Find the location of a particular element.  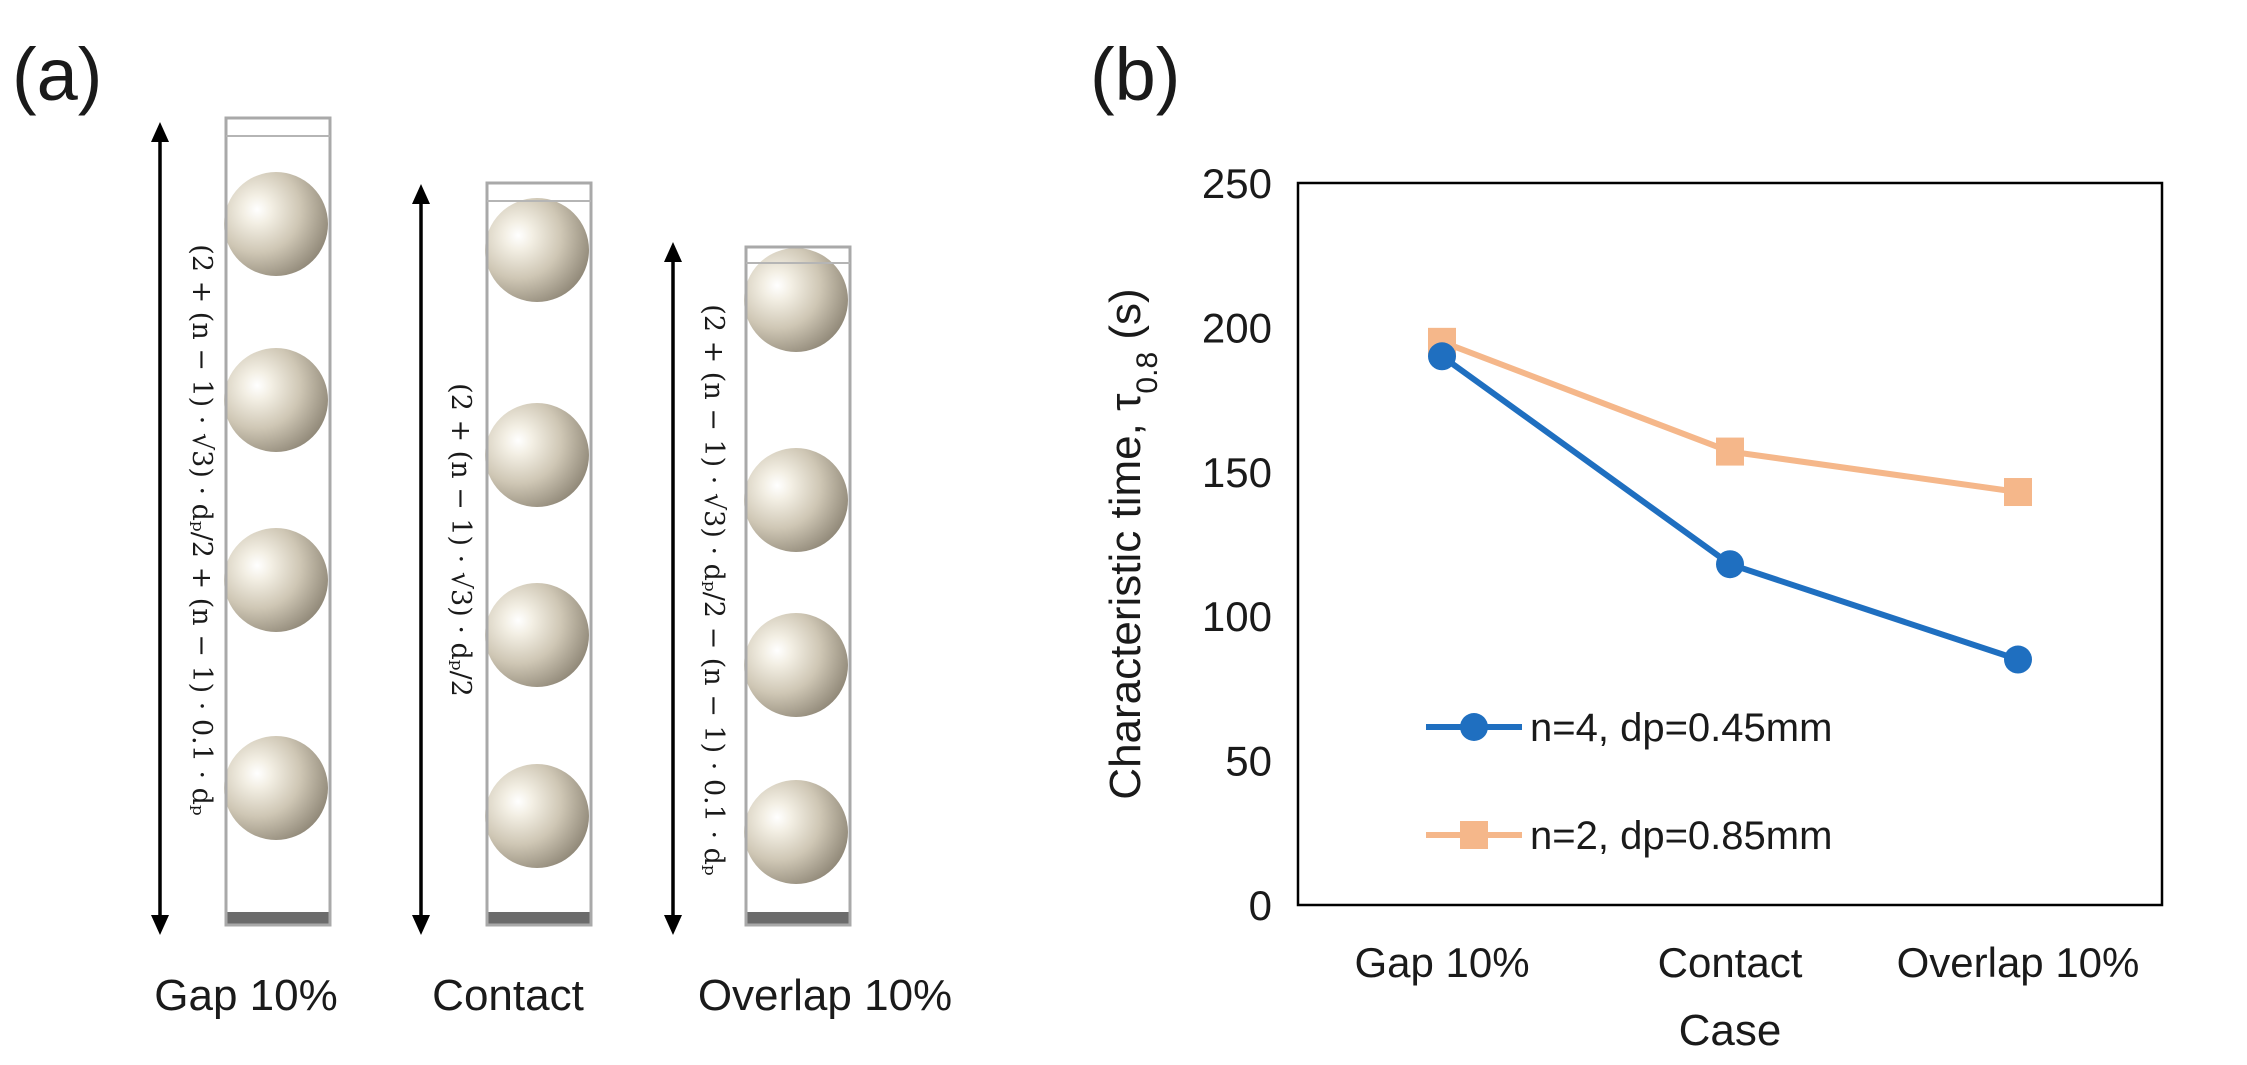

series-layer is located at coordinates (1730, 500).